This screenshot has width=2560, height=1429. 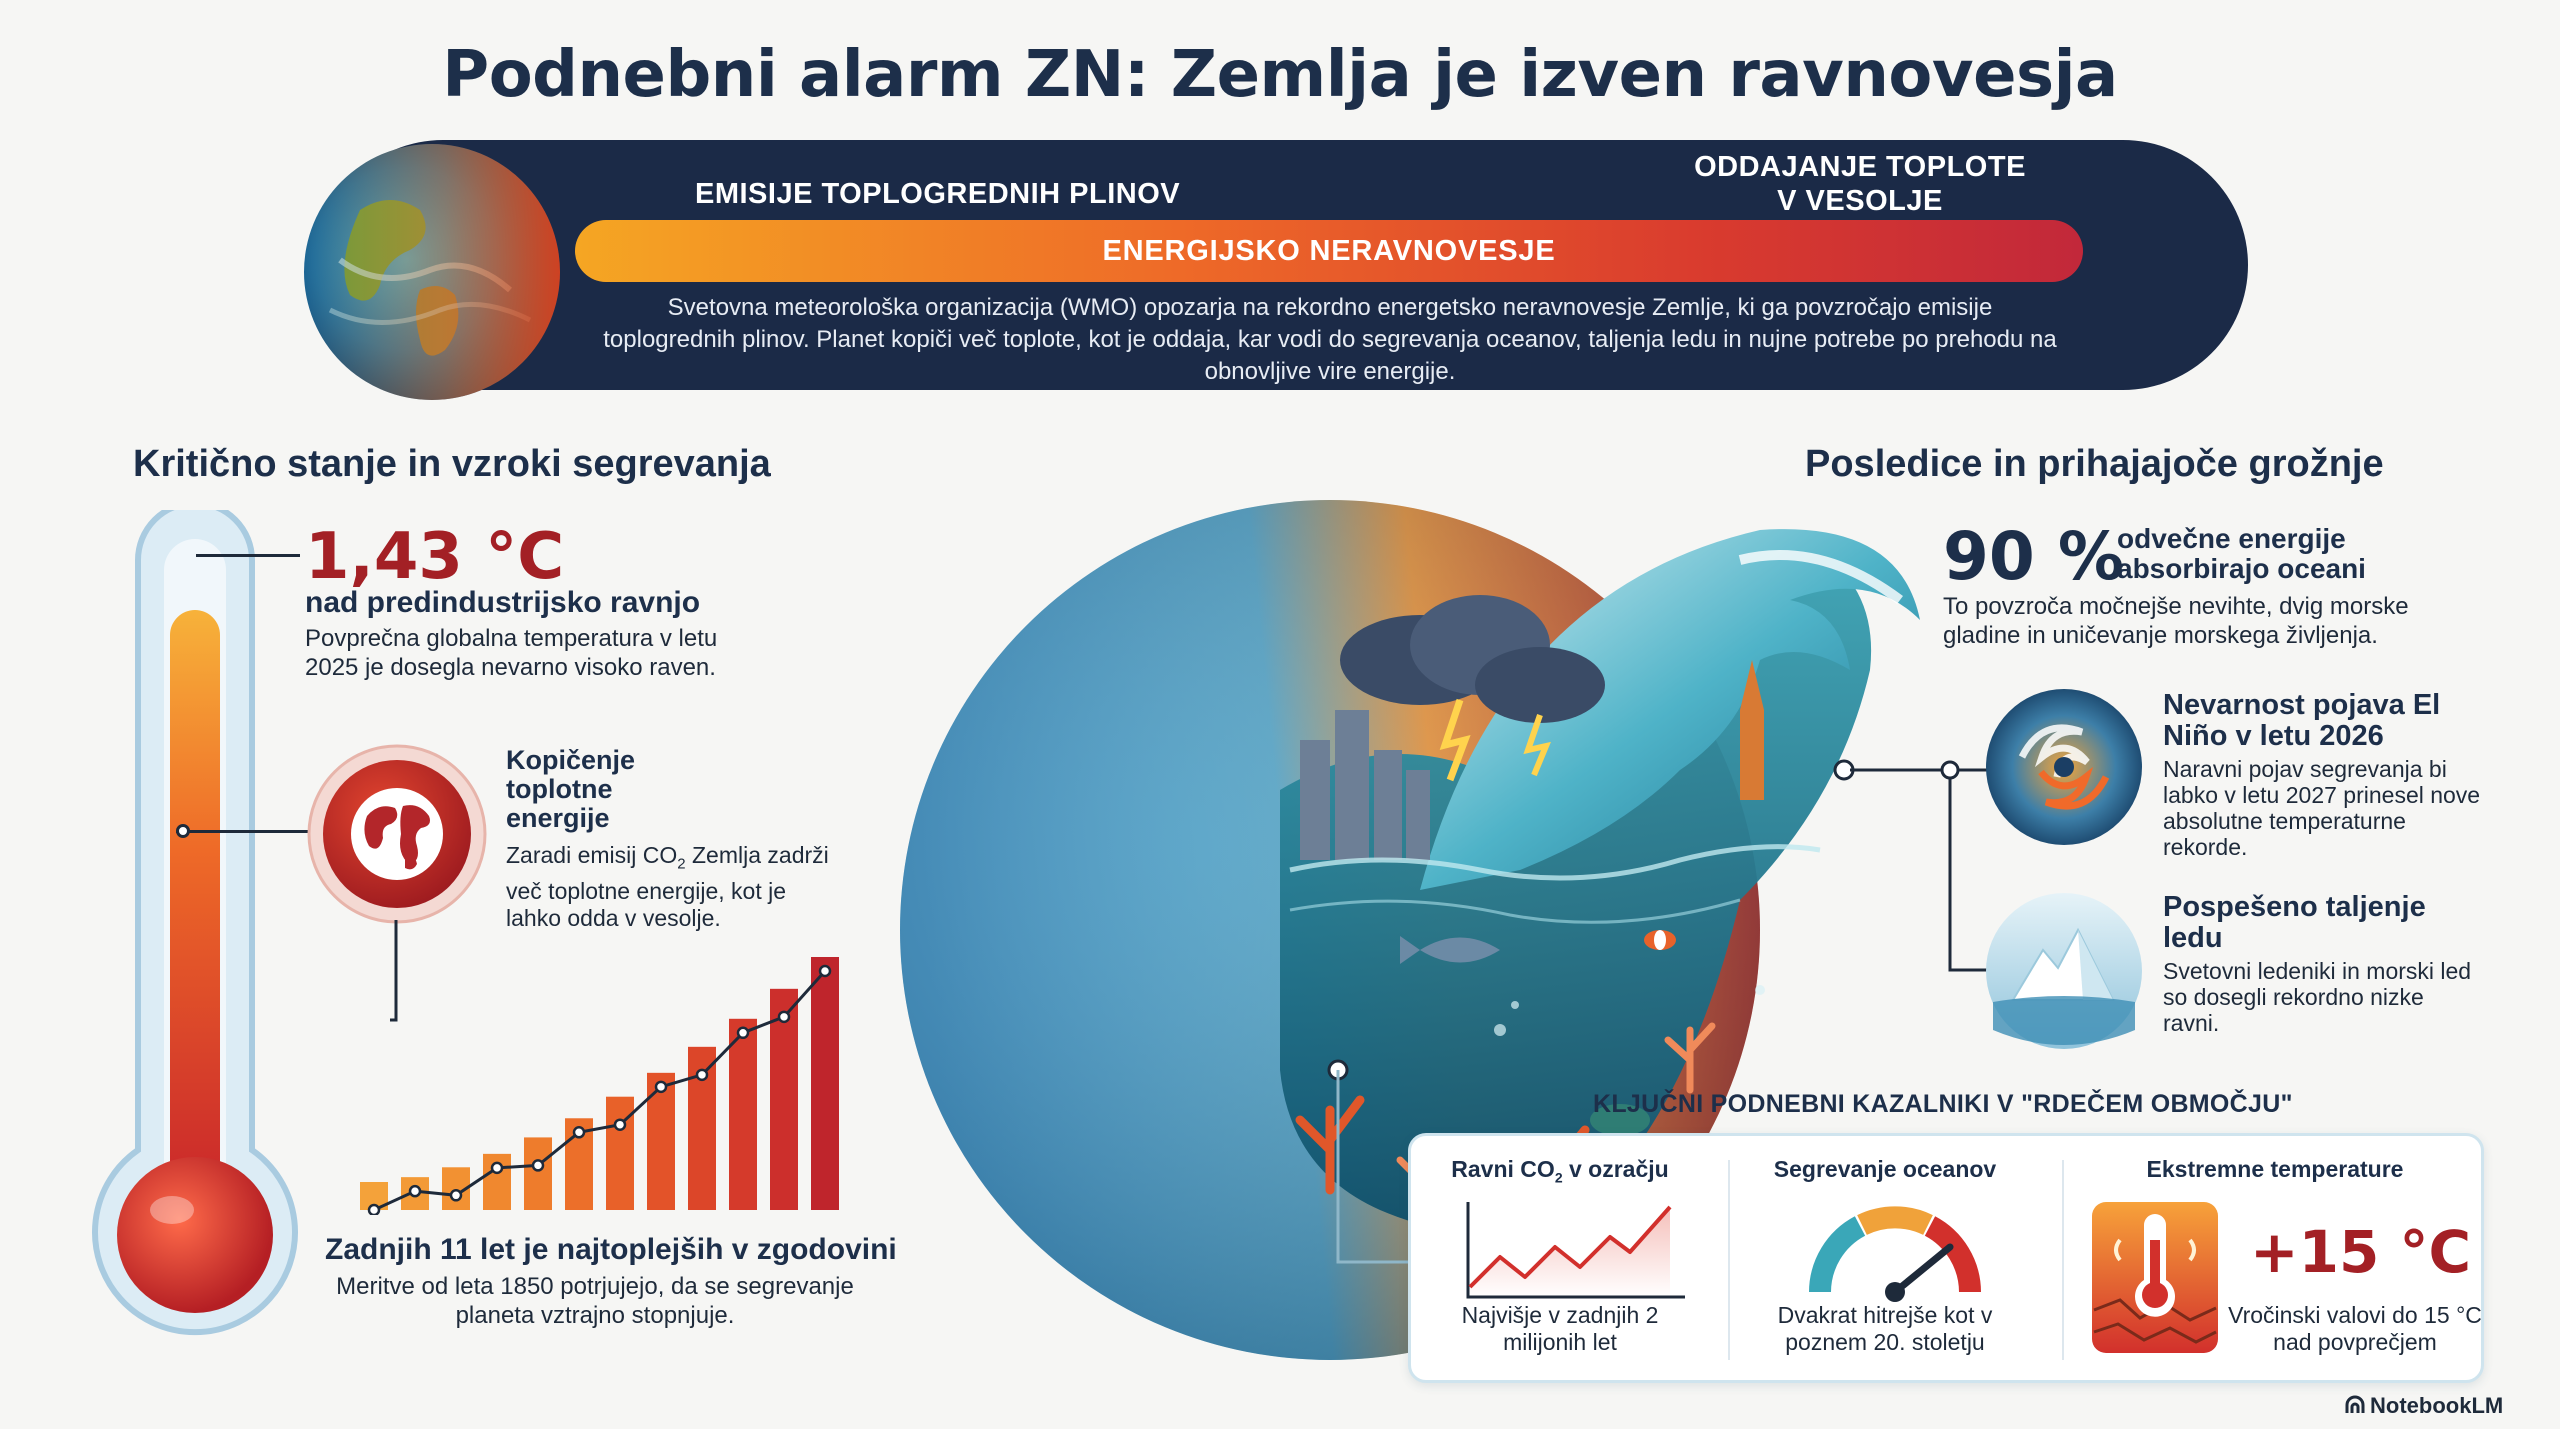 I want to click on emissions-label: EMISIJE TOPLOGREDNIH PLINOV, so click(x=938, y=194).